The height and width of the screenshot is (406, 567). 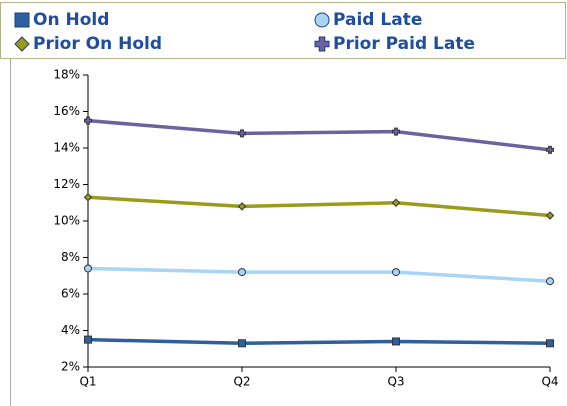 I want to click on y-tick-label: 12%, so click(x=66, y=184).